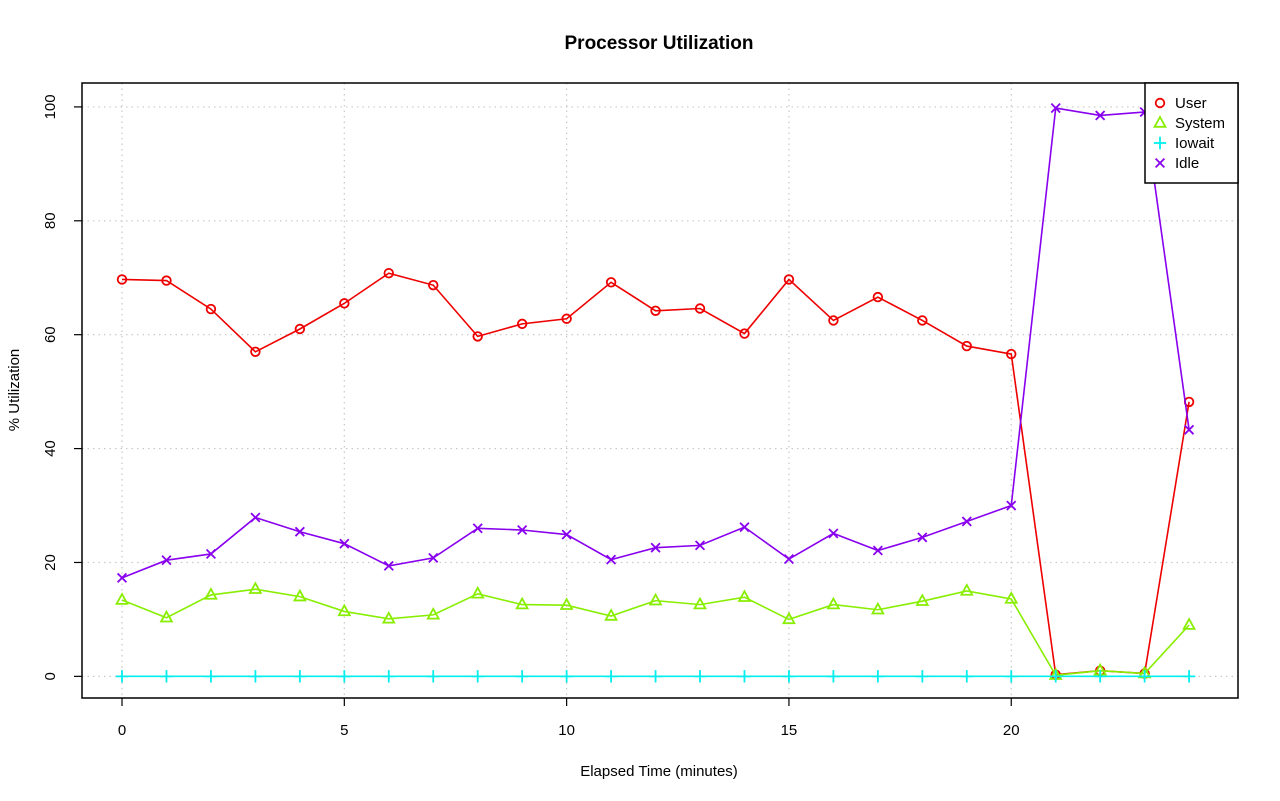 The height and width of the screenshot is (801, 1280). What do you see at coordinates (344, 730) in the screenshot?
I see `x-tick-label: 5` at bounding box center [344, 730].